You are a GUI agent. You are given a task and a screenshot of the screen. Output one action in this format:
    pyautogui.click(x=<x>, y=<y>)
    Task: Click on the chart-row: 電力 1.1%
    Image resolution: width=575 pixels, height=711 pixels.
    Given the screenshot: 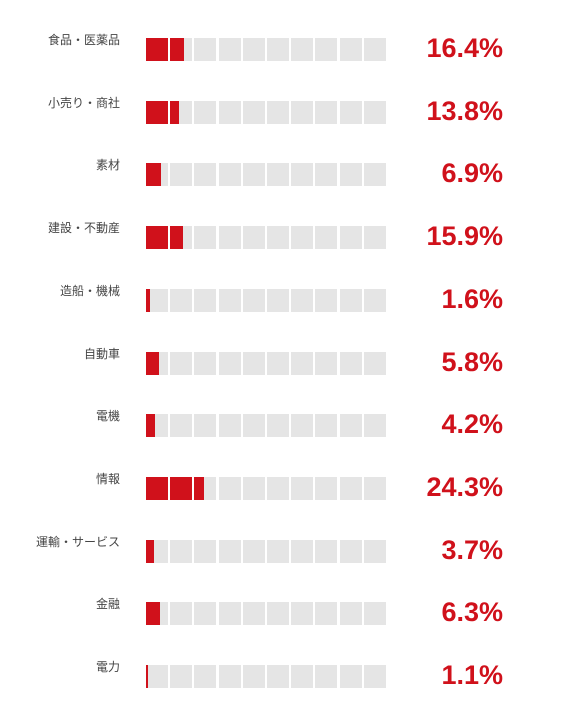 What is the action you would take?
    pyautogui.click(x=287, y=677)
    